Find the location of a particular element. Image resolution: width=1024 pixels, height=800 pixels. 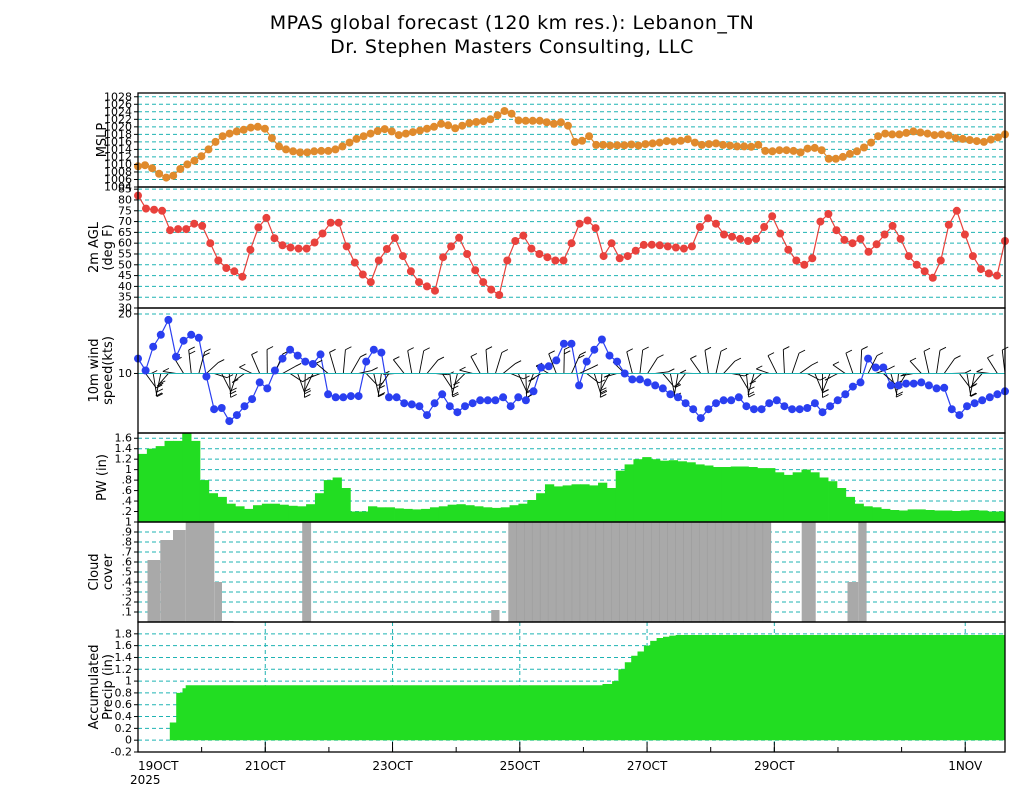

cloud-bar is located at coordinates (862, 572).